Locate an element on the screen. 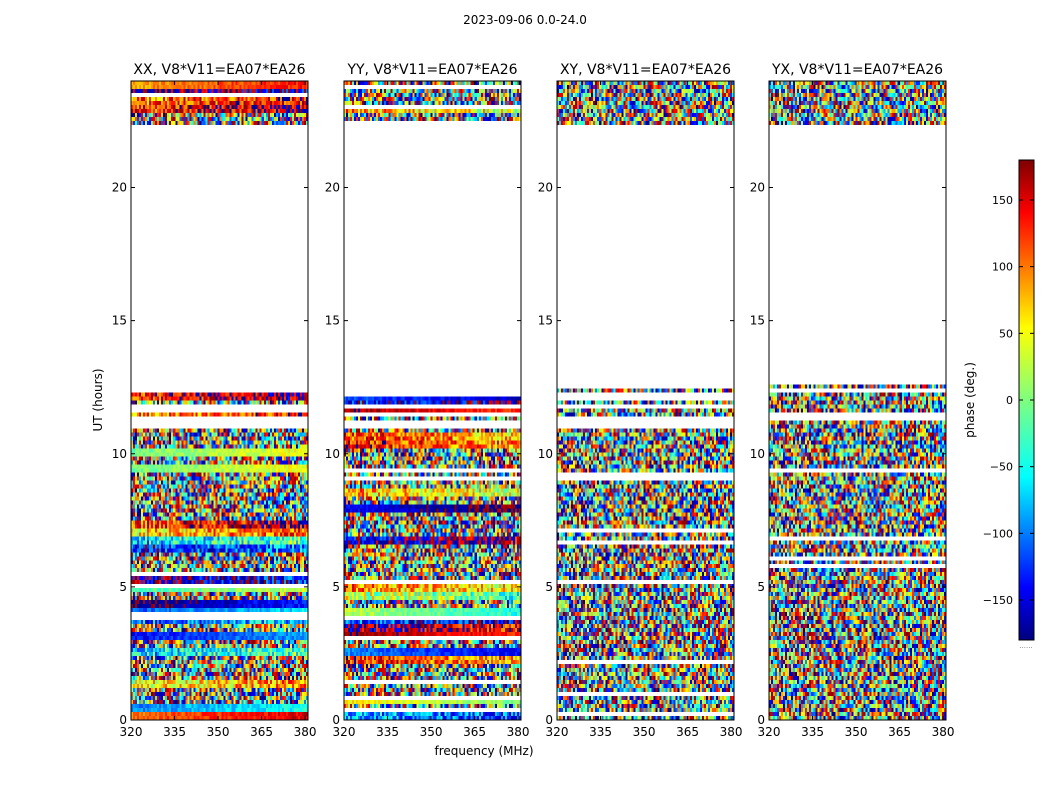 This screenshot has width=1050, height=800. x-axis-label: frequency (MHz) is located at coordinates (483, 751).